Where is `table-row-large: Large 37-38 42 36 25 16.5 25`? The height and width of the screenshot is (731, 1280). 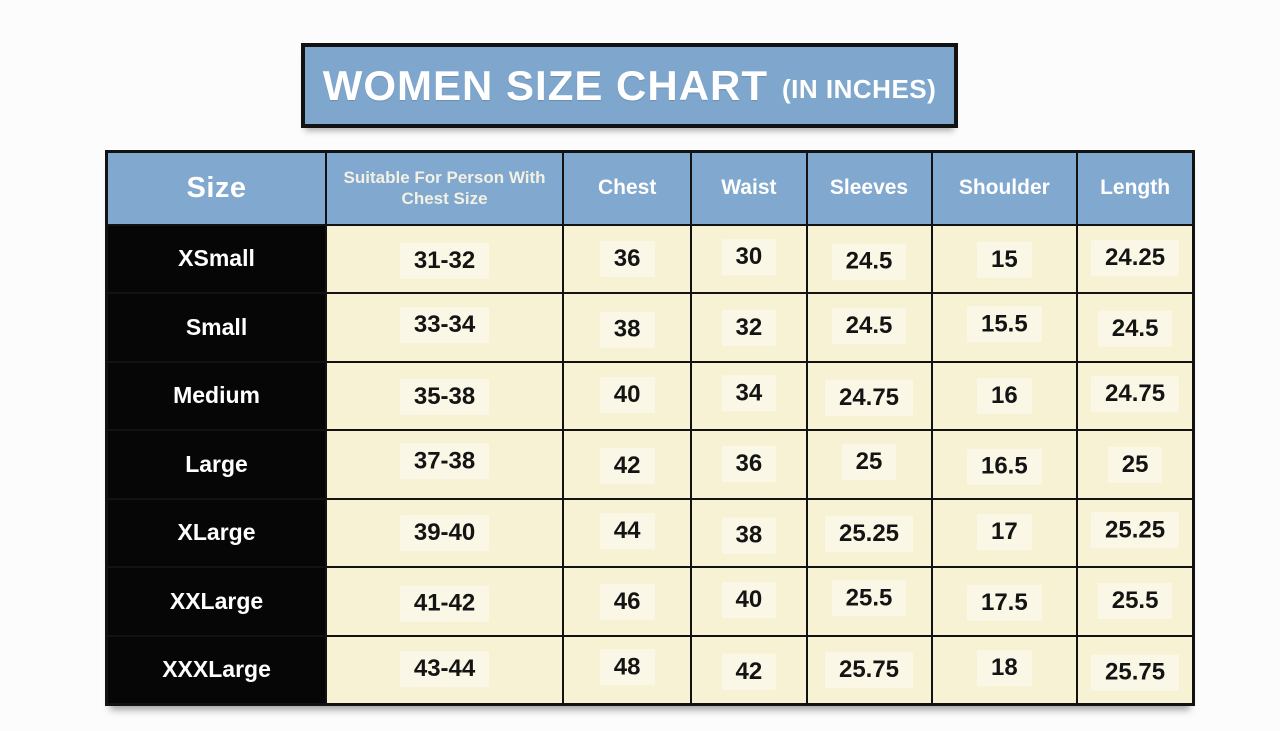
table-row-large: Large 37-38 42 36 25 16.5 25 is located at coordinates (650, 464).